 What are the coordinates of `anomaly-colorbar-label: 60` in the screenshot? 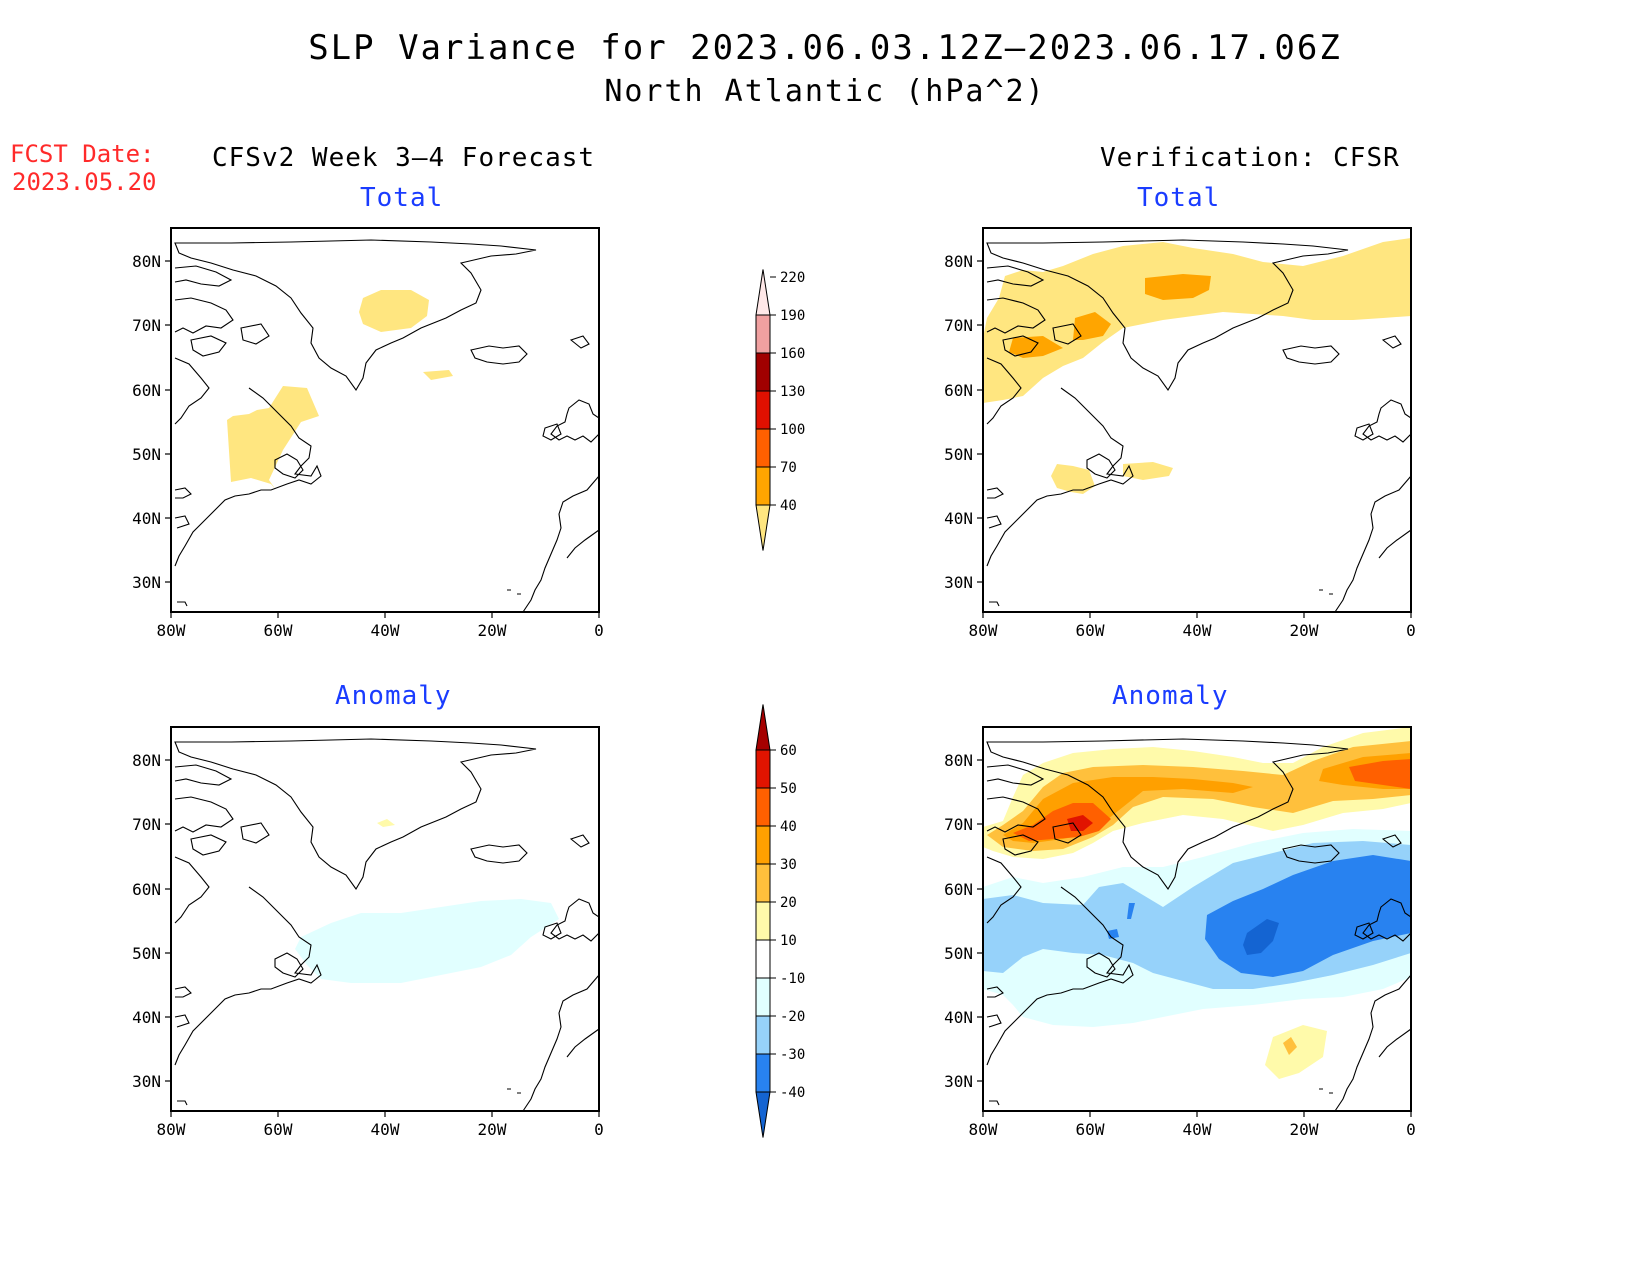 It's located at (788, 751).